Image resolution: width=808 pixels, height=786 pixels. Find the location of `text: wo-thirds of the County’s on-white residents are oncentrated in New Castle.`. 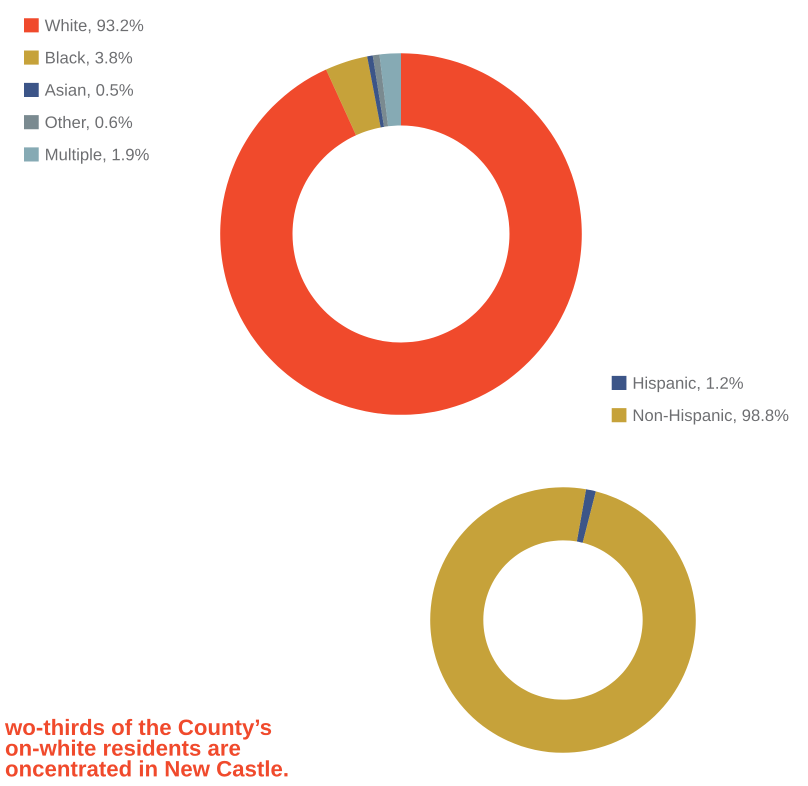

text: wo-thirds of the County’s on-white residents are oncentrated in New Castle. is located at coordinates (146, 747).